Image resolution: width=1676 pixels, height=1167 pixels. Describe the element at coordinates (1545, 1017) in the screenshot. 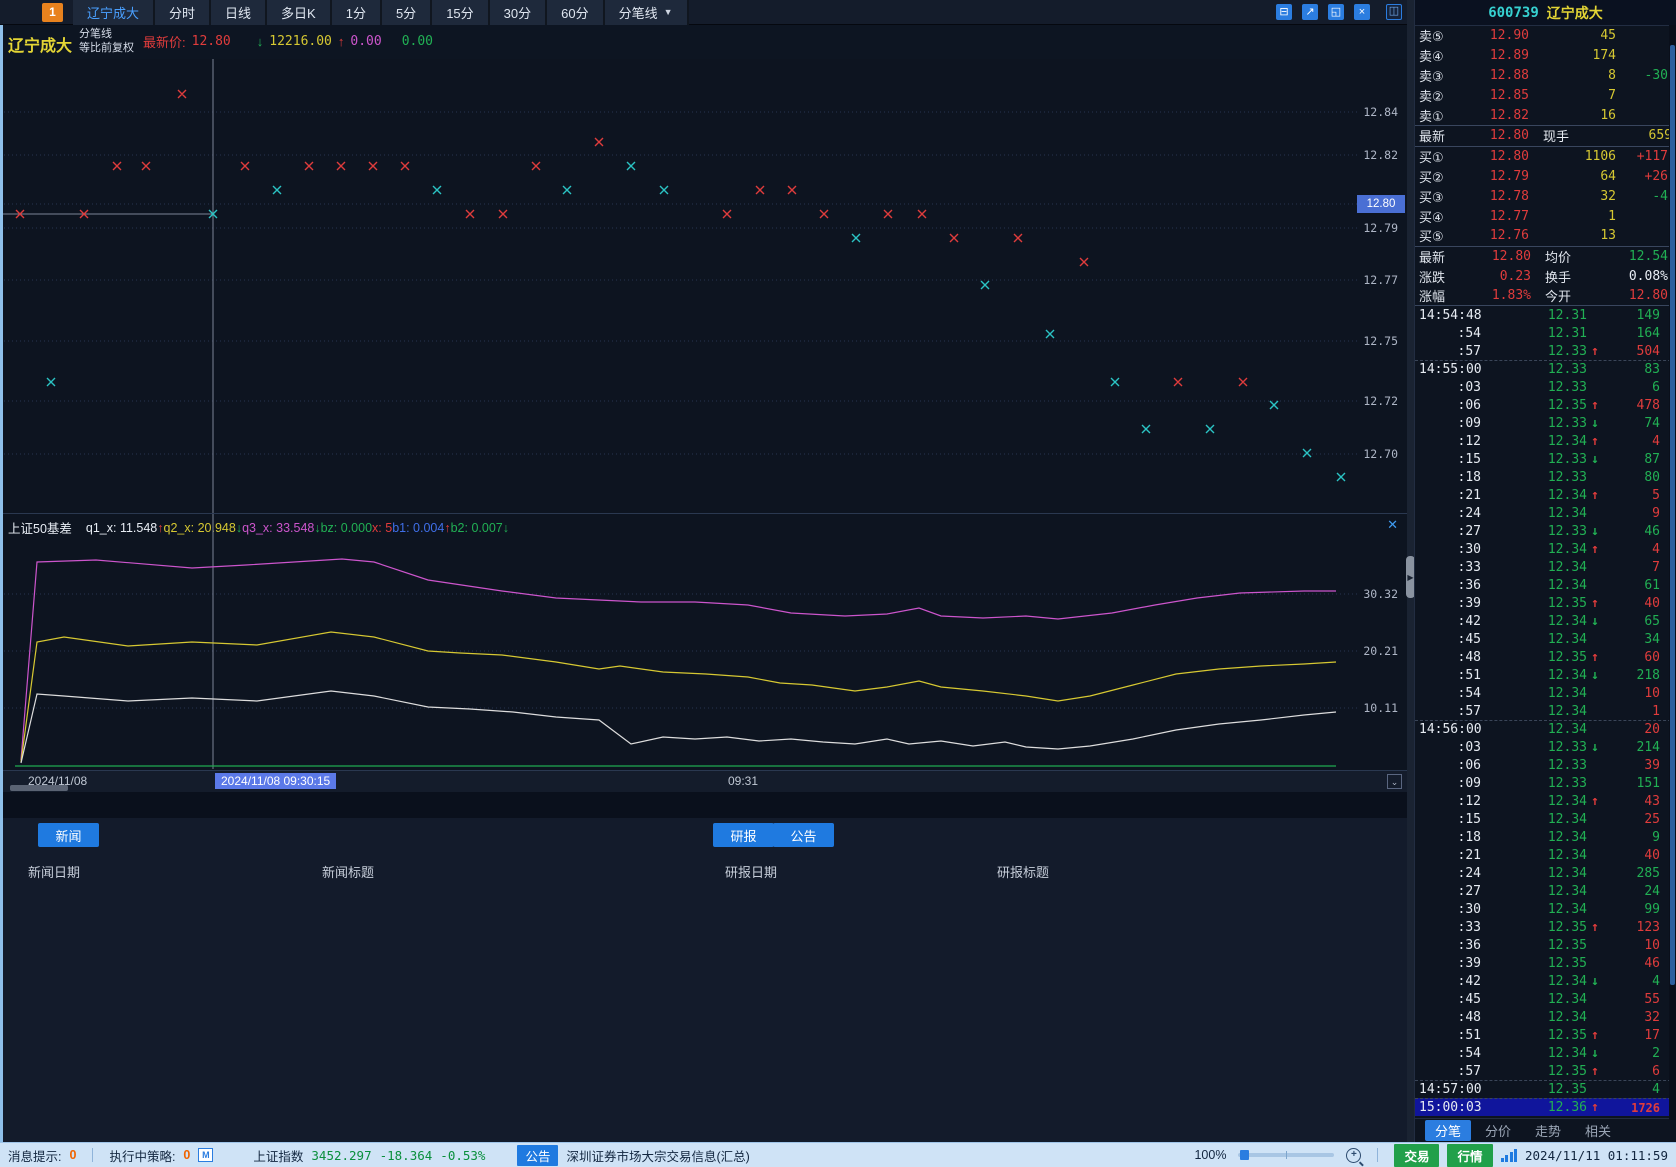

I see `tick-row: :48 12.34 32` at that location.